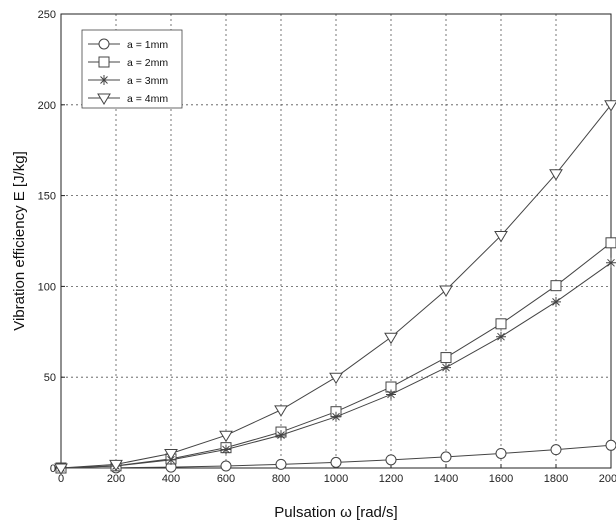 This screenshot has width=616, height=526. I want to click on legend-label: a = 2mm, so click(147, 63).